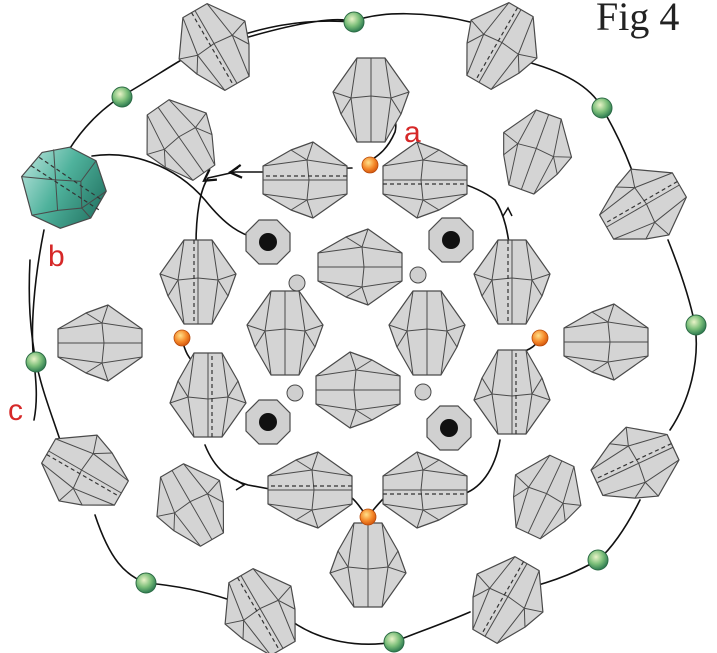 The width and height of the screenshot is (717, 653). Describe the element at coordinates (15, 410) in the screenshot. I see `label-c: c` at that location.